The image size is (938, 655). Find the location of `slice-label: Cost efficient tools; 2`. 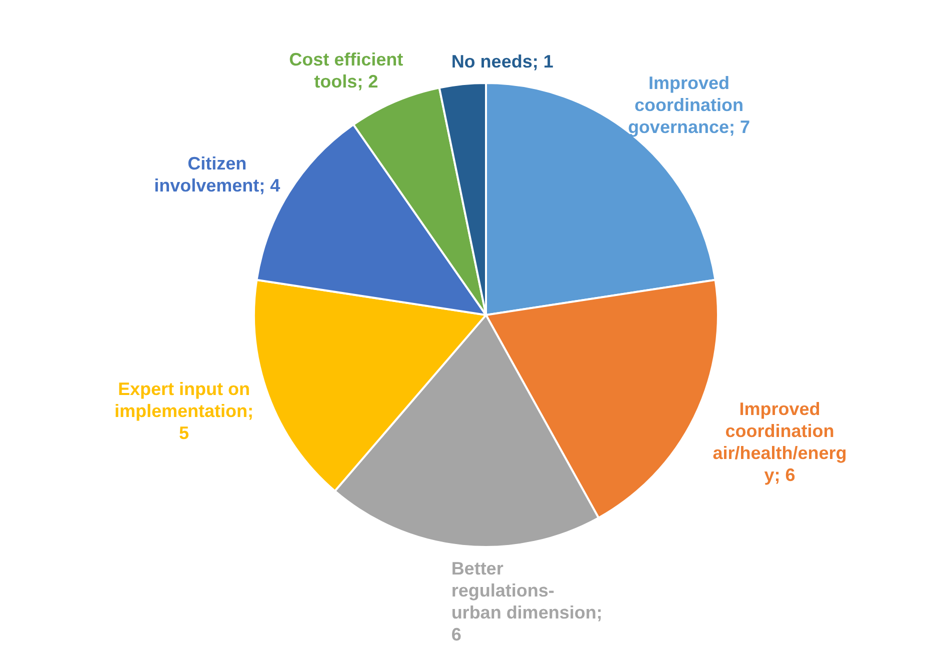

slice-label: Cost efficient tools; 2 is located at coordinates (346, 71).